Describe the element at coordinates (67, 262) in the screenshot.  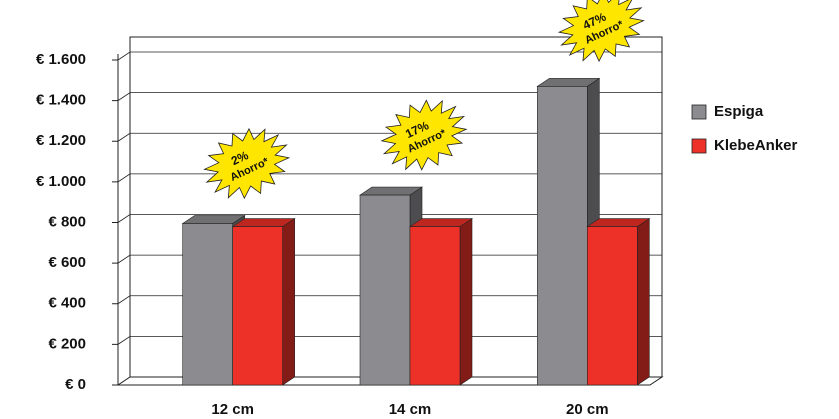
I see `y-tick-label: € 600` at that location.